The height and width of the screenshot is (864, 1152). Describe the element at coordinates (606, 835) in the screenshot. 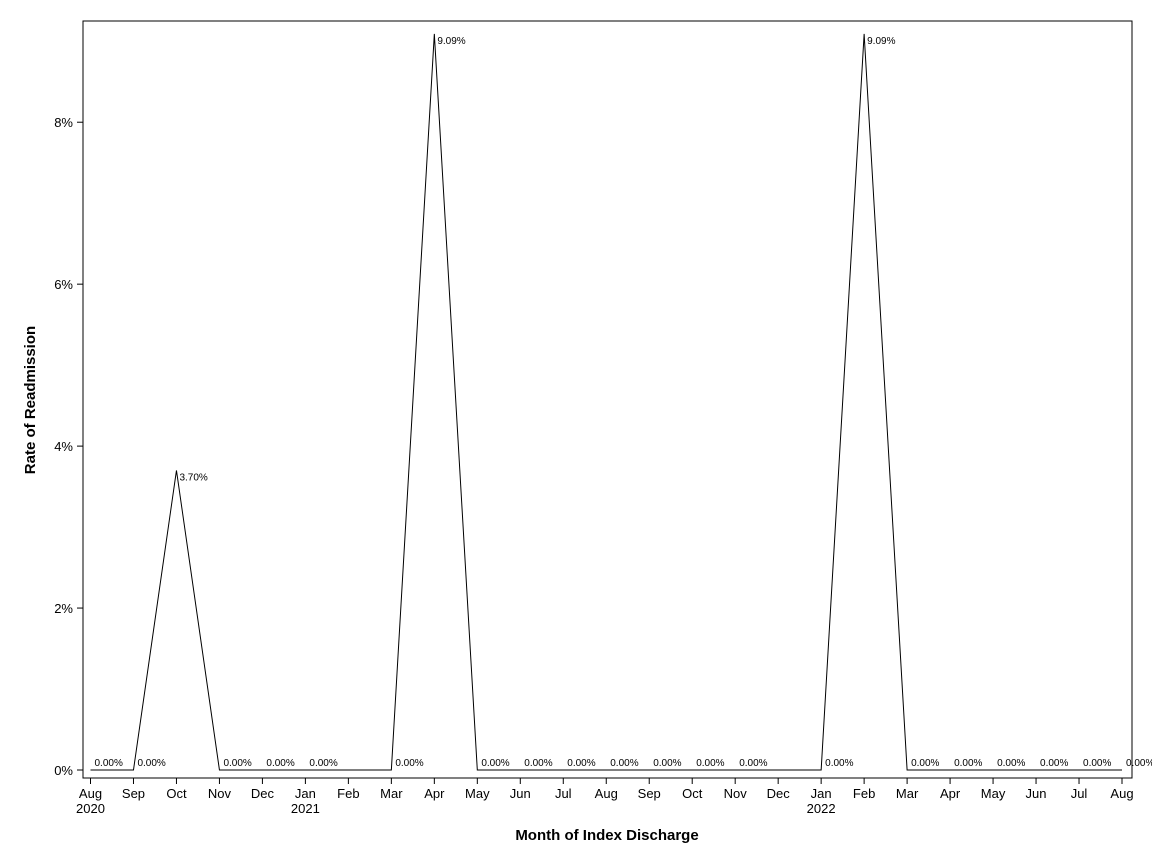

I see `x-axis-title: Month of Index Discharge` at that location.